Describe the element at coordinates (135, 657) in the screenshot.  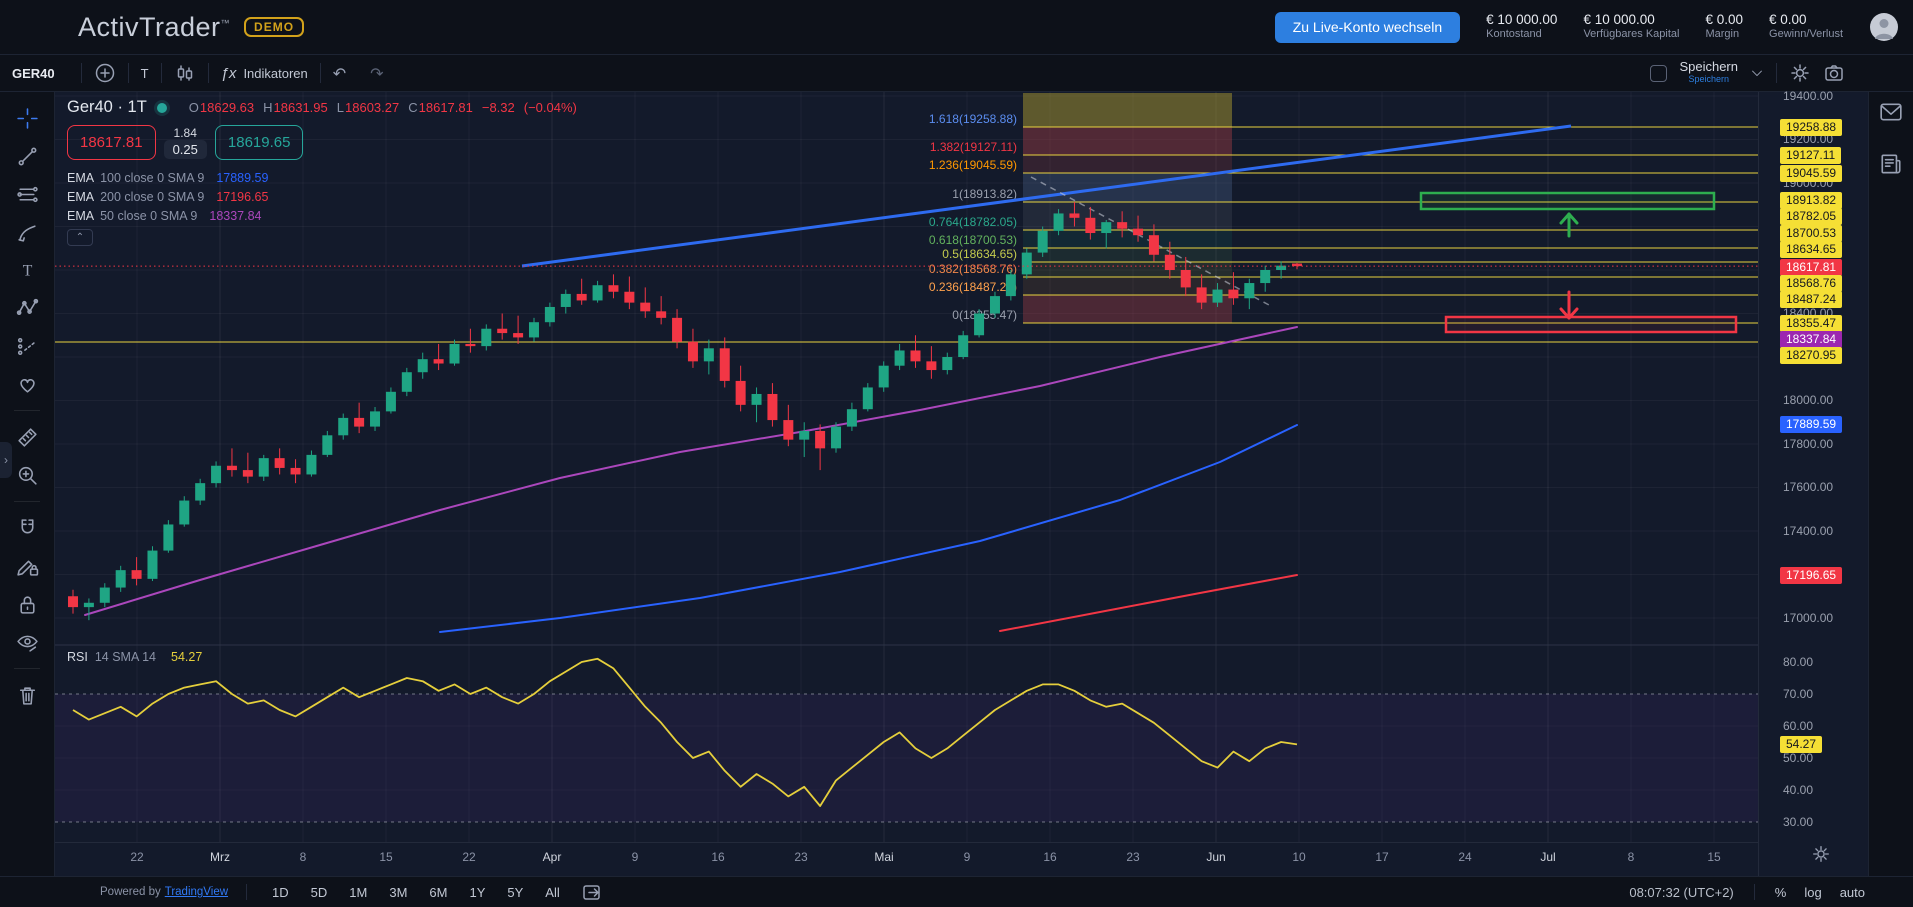
I see `rsi-legend: RSI 14 SMA 14 54.27` at that location.